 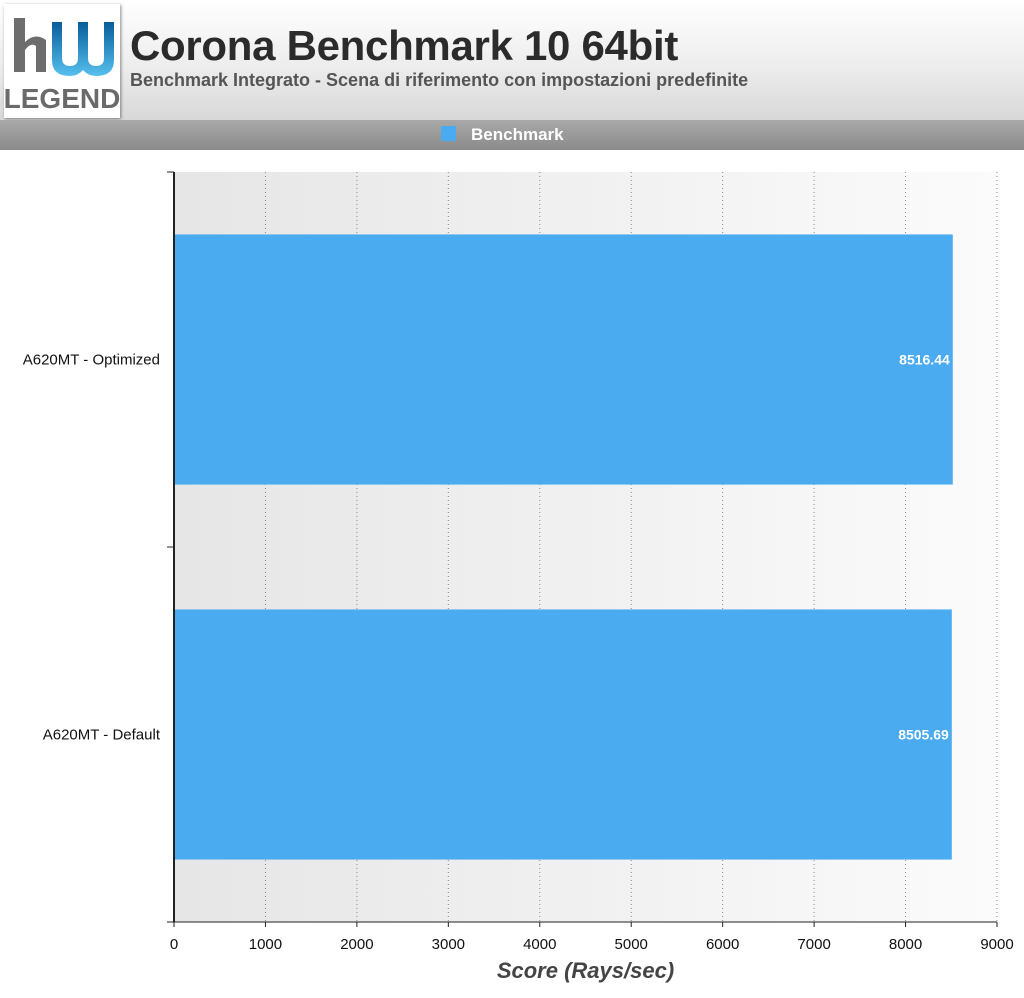 What do you see at coordinates (448, 944) in the screenshot?
I see `x-tick-label: 3000` at bounding box center [448, 944].